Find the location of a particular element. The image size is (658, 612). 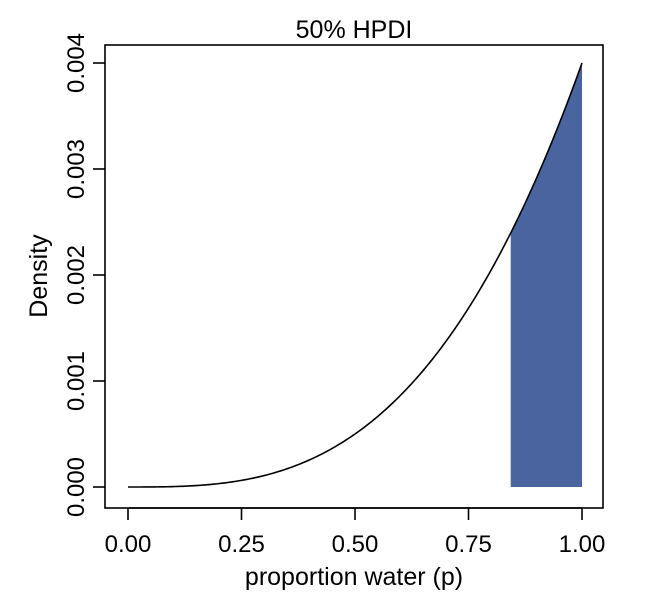

hpdi-shaded-region-group is located at coordinates (546, 275).